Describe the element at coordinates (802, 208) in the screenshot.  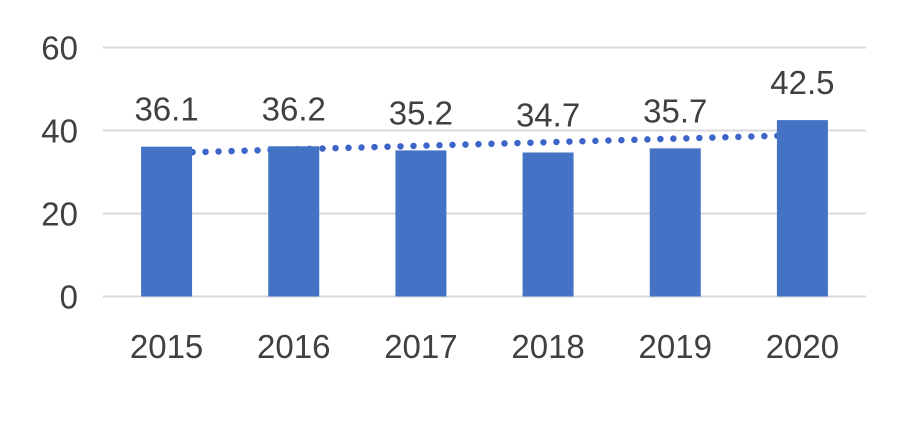
I see `bar-2020` at that location.